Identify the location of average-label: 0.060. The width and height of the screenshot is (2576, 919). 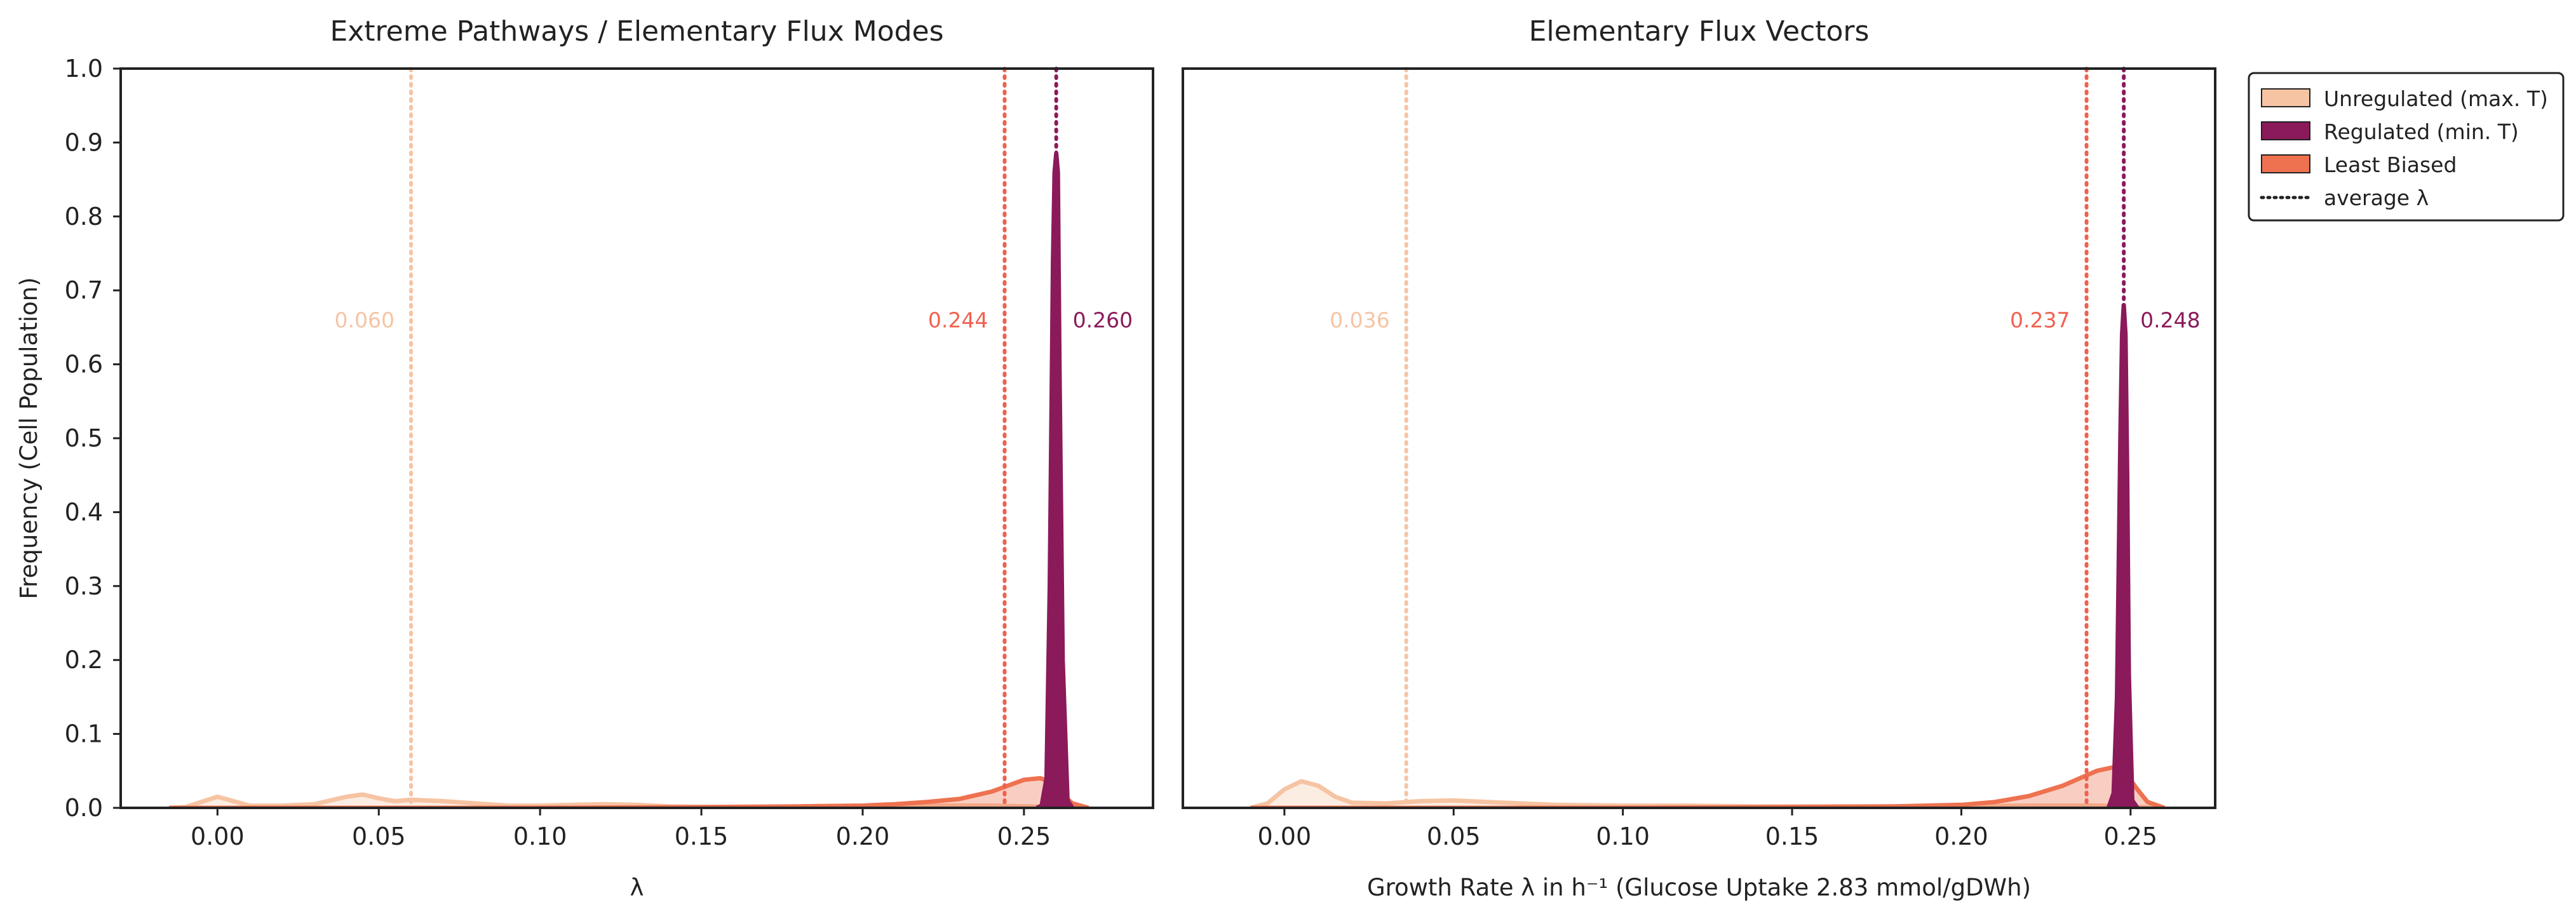
(364, 319).